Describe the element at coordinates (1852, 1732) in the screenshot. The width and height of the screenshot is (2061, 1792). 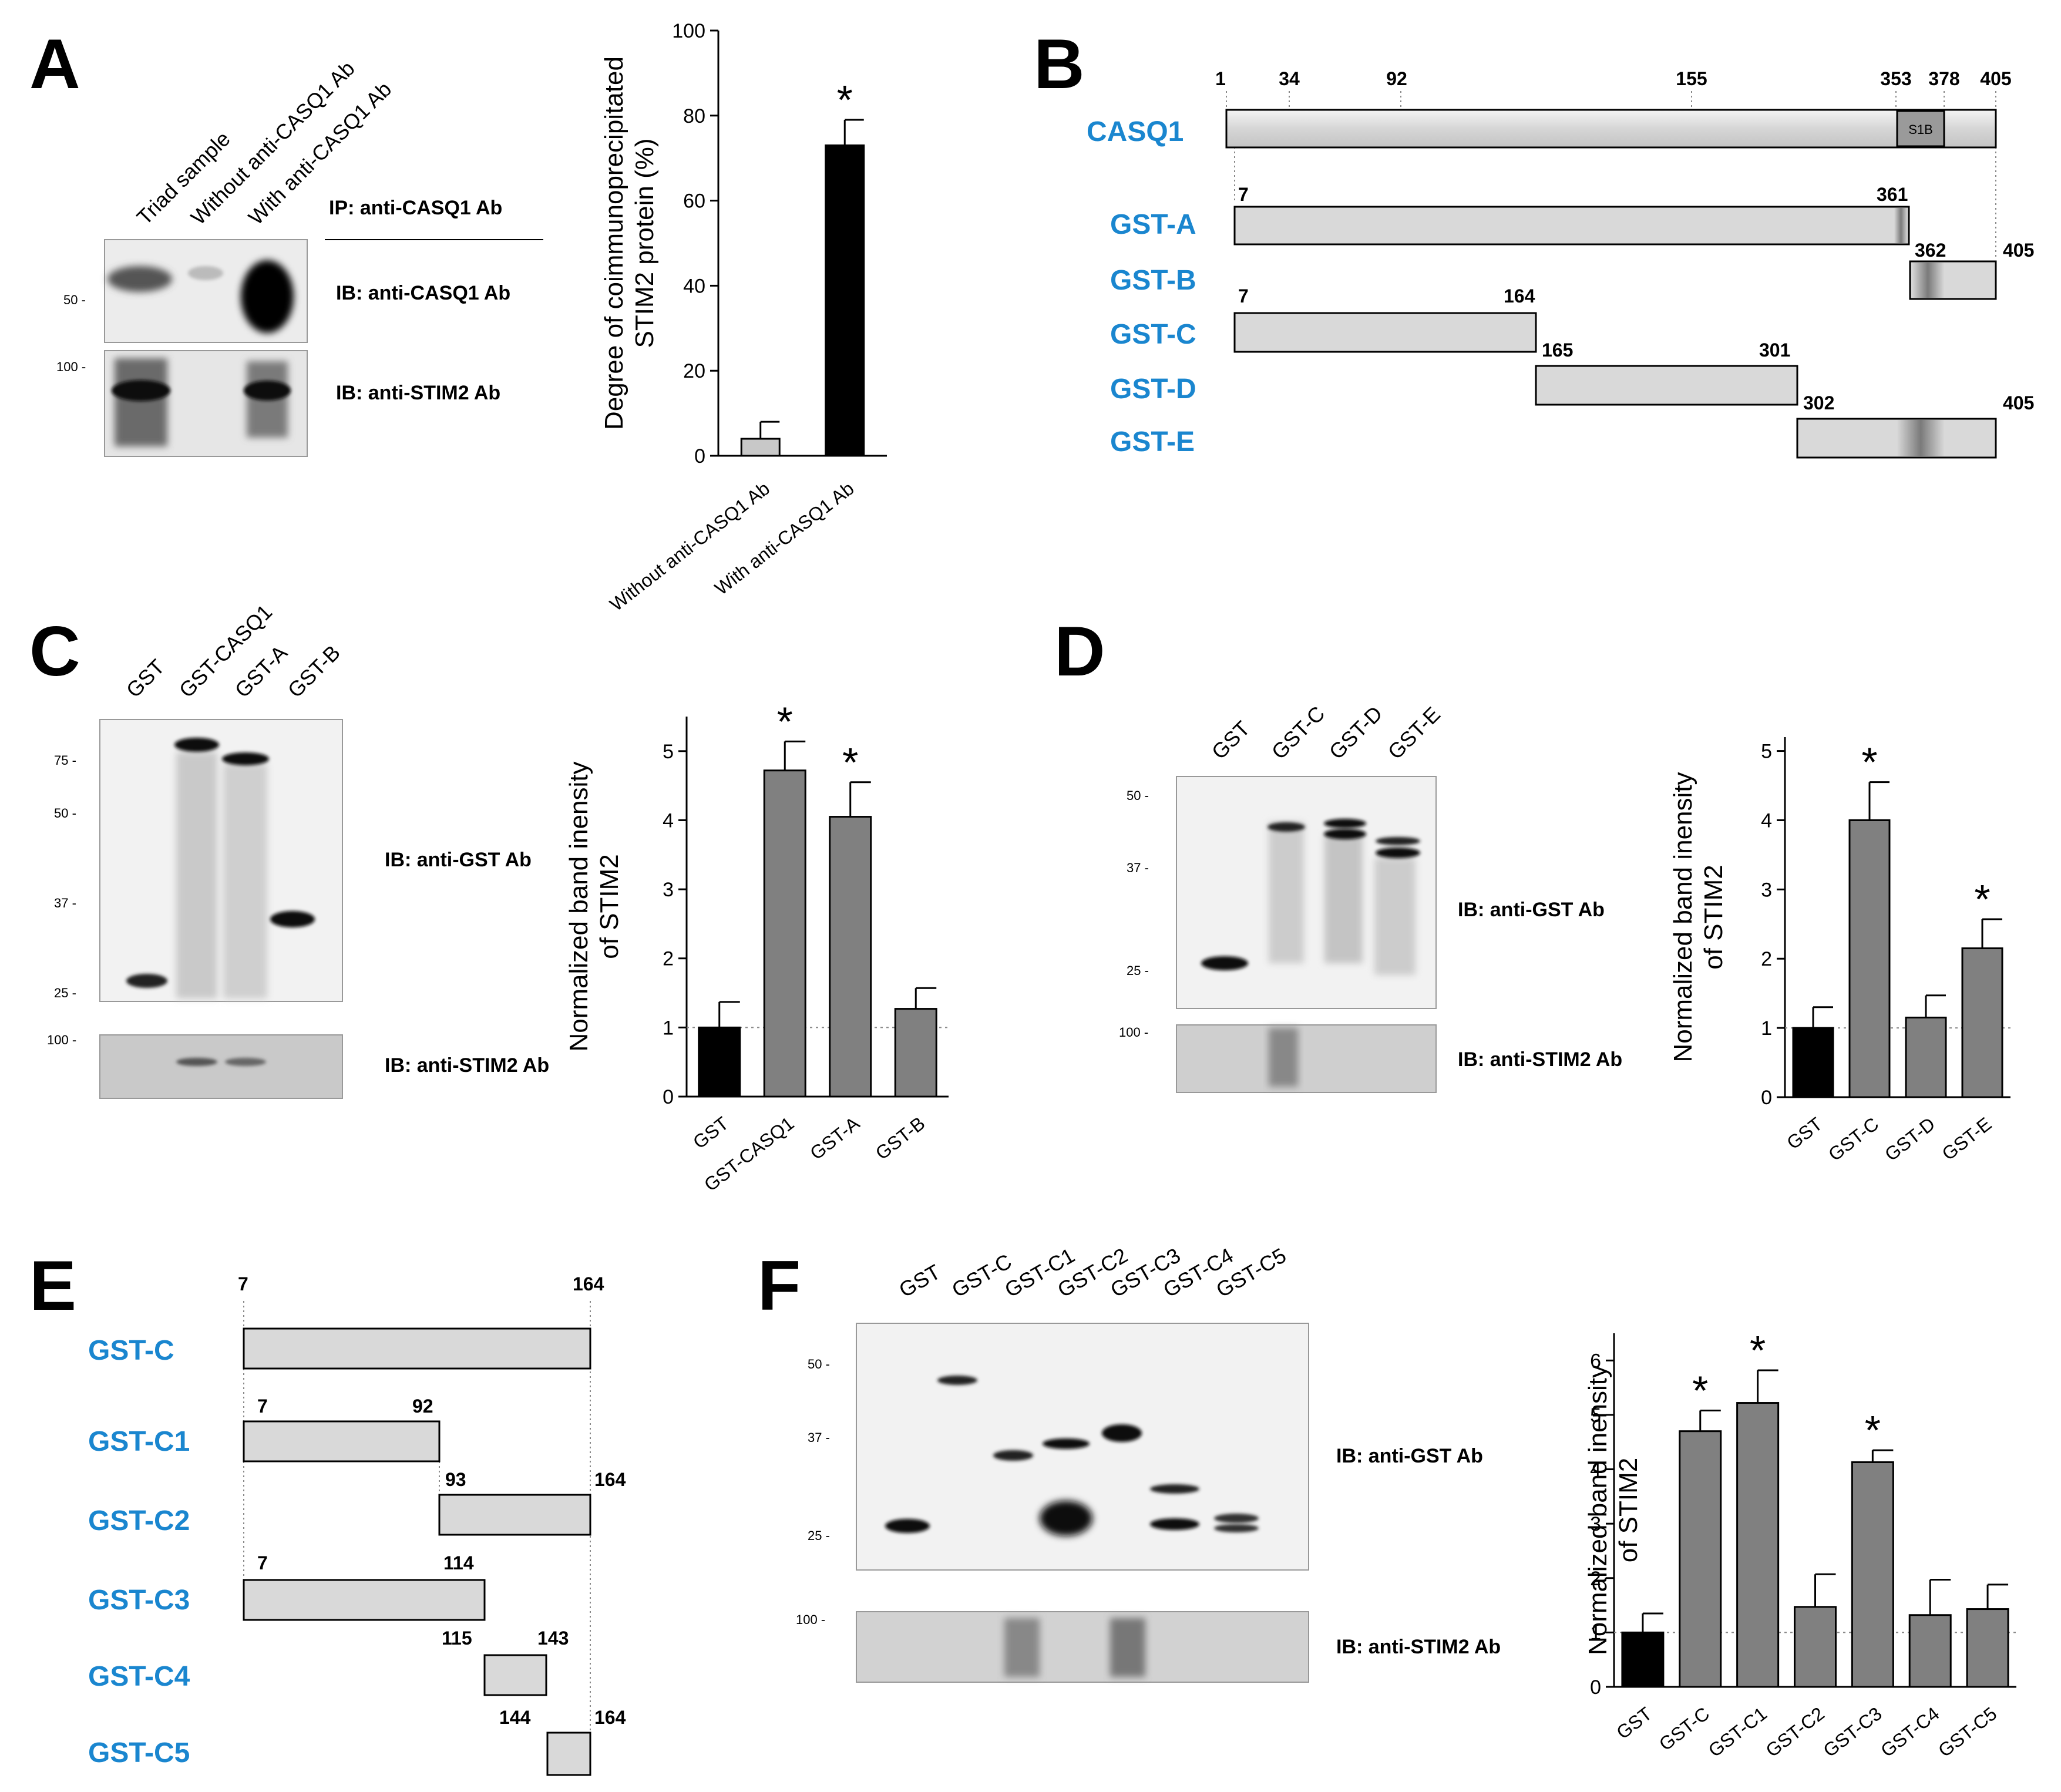
I see `chart-f-xlabel-4: GST-C3` at that location.